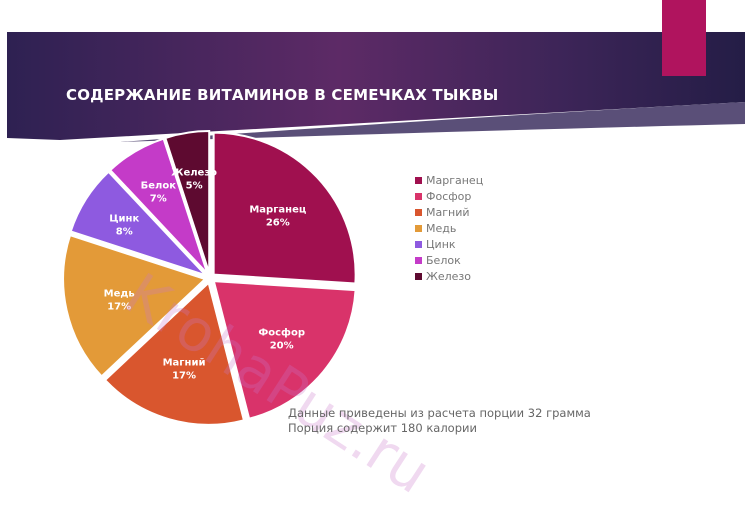 The image size is (750, 507). What do you see at coordinates (184, 362) in the screenshot?
I see `slice-label-name: Магний` at bounding box center [184, 362].